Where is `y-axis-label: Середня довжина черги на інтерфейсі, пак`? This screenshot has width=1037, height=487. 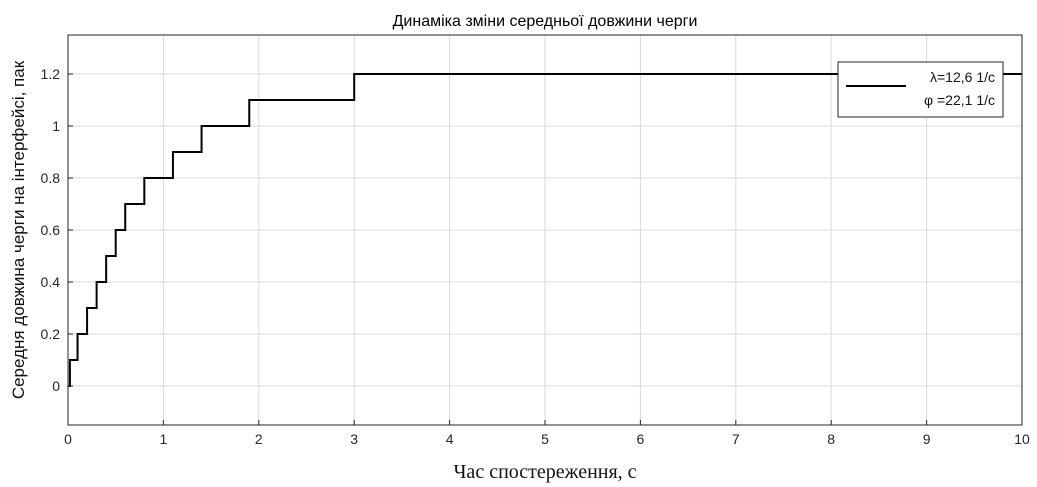
y-axis-label: Середня довжина черги на інтерфейсі, пак is located at coordinates (18, 229).